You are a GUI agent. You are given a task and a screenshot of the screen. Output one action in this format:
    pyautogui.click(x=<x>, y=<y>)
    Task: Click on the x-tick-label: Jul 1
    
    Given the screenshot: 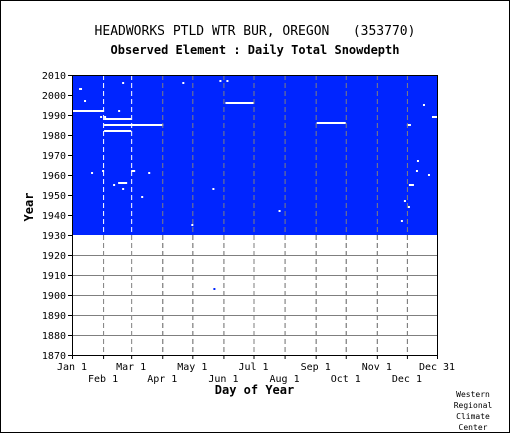 What is the action you would take?
    pyautogui.click(x=253, y=367)
    